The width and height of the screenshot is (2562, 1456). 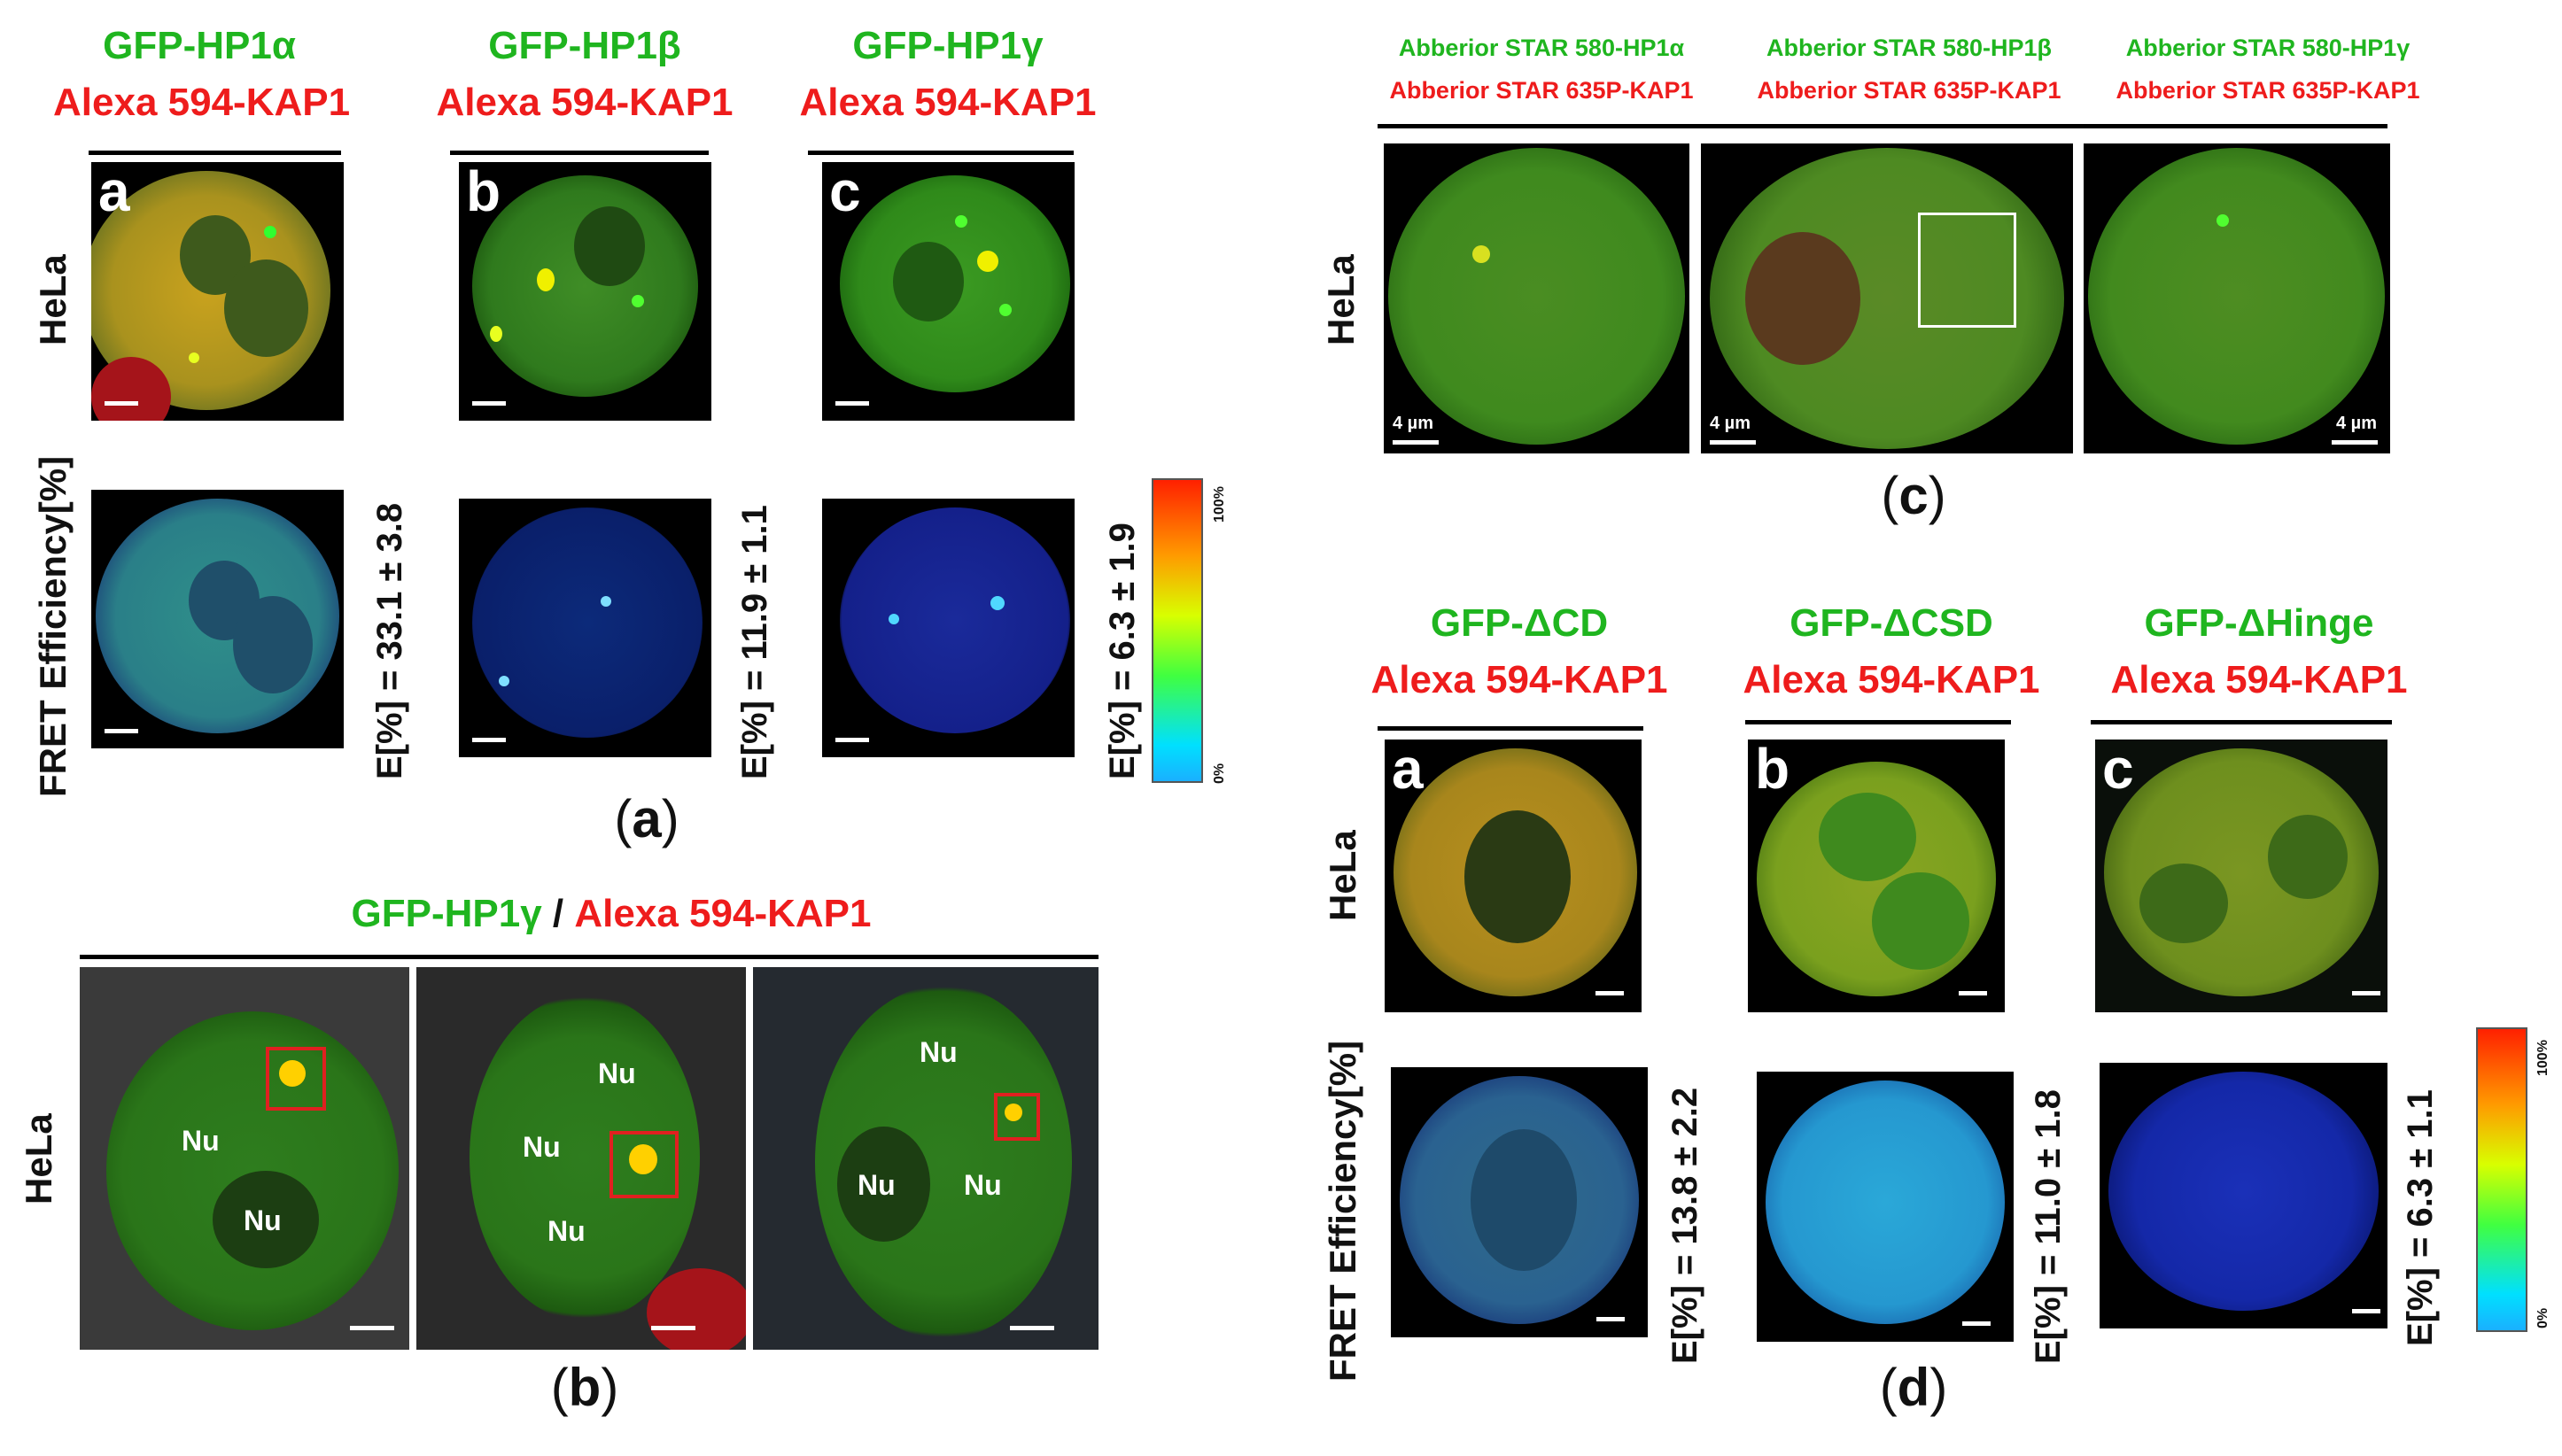 What do you see at coordinates (646, 818) in the screenshot?
I see `panel-label-a: (a)` at bounding box center [646, 818].